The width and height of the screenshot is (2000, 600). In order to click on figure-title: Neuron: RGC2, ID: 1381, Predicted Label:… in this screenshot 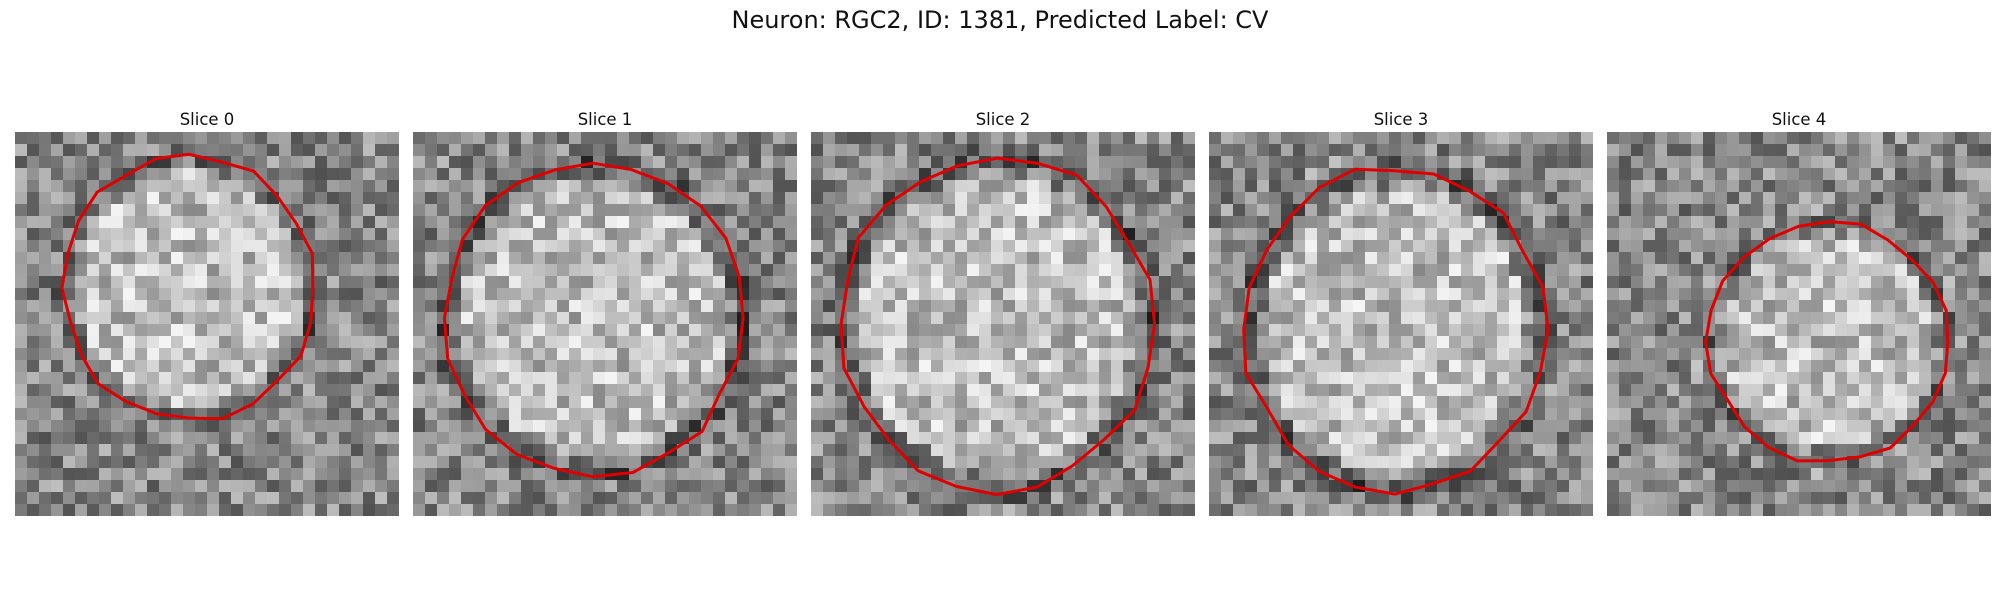, I will do `click(1000, 20)`.